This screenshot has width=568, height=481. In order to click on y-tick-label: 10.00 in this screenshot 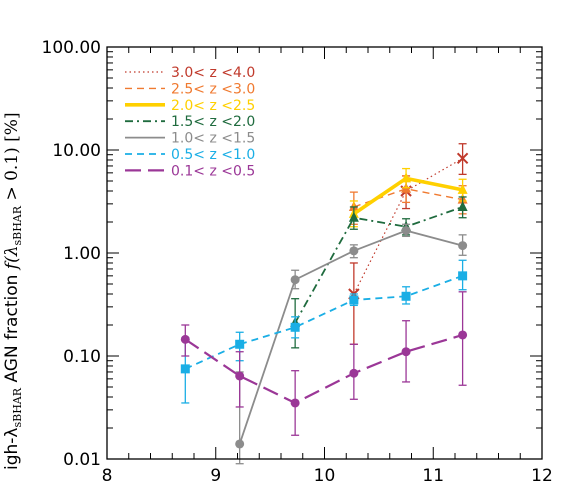, I will do `click(76, 151)`.